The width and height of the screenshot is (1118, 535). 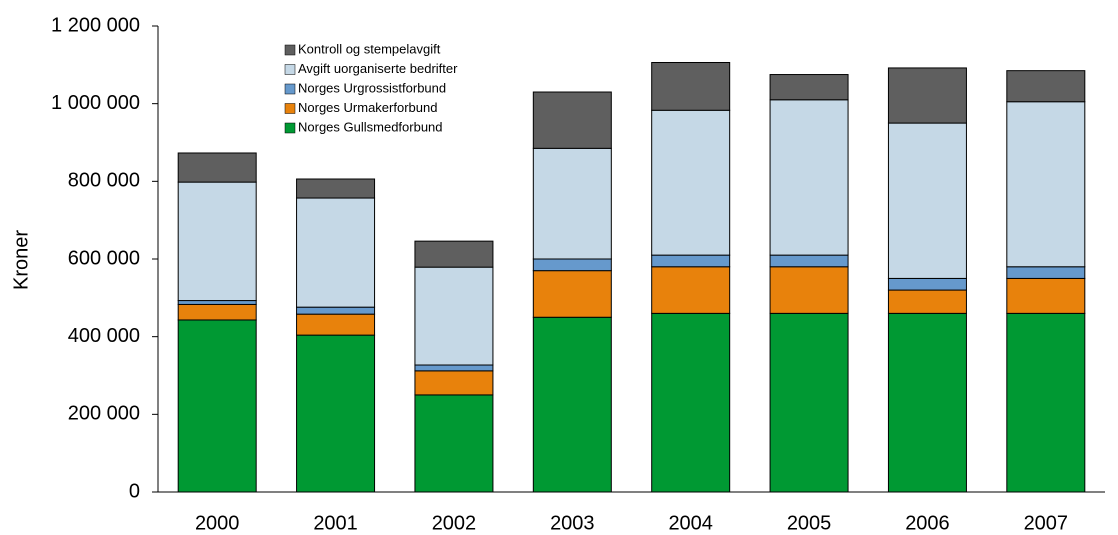 I want to click on legend-label: Norges Urmakerforbund, so click(x=367, y=107).